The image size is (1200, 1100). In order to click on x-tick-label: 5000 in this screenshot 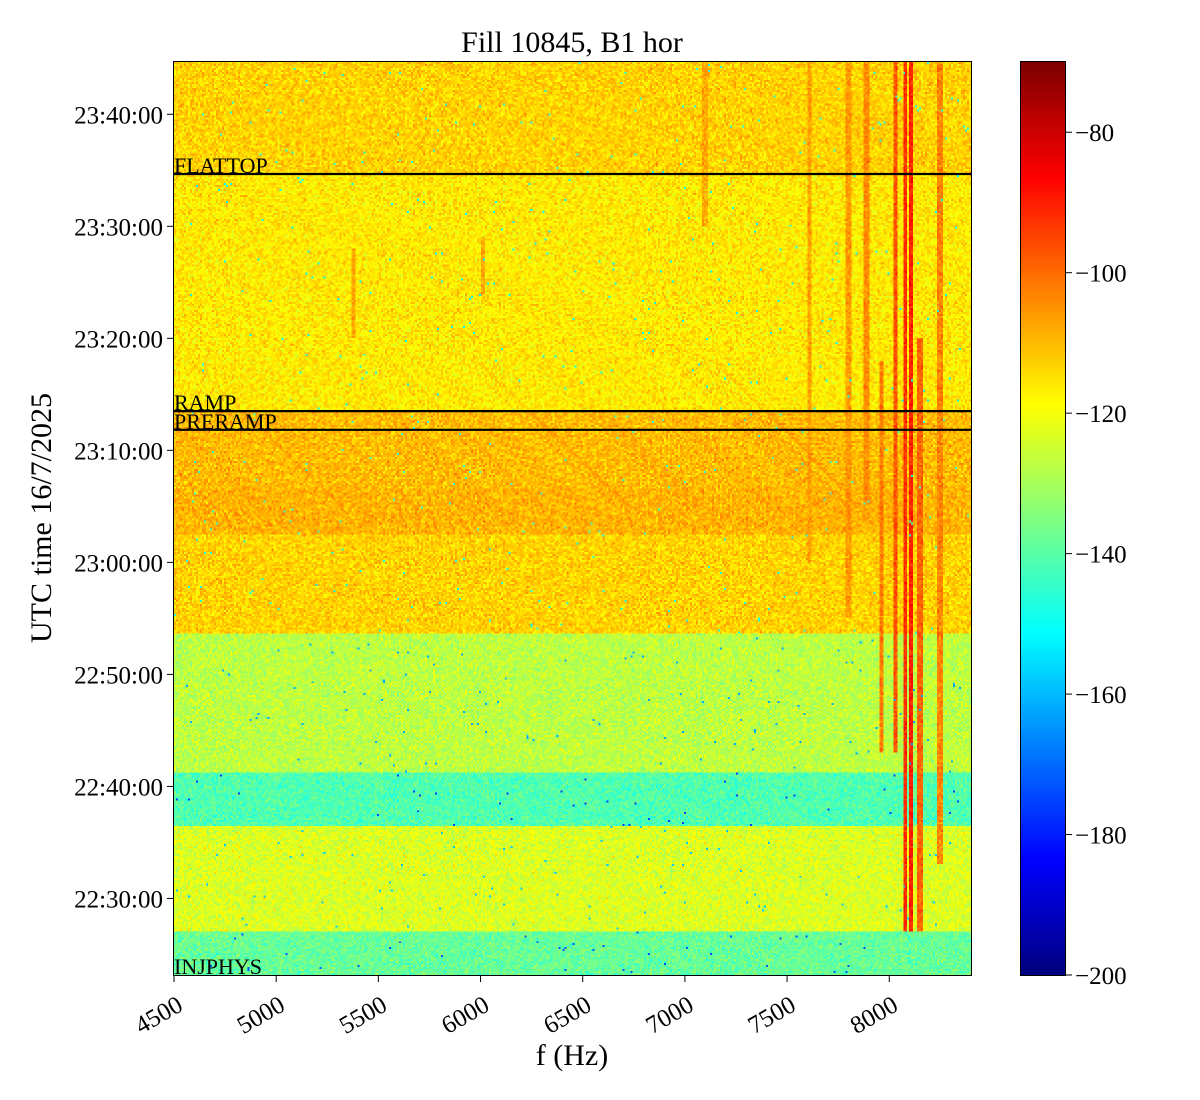, I will do `click(261, 1015)`.